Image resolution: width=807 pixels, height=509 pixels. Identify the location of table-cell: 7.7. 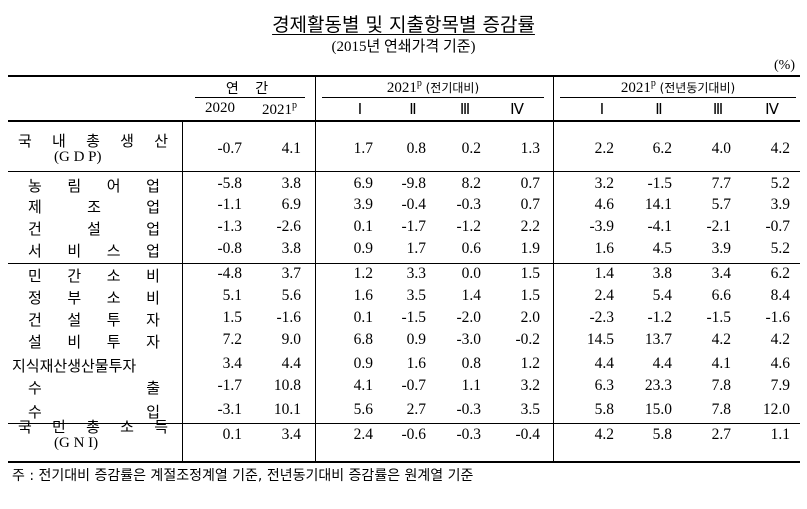
(721, 183).